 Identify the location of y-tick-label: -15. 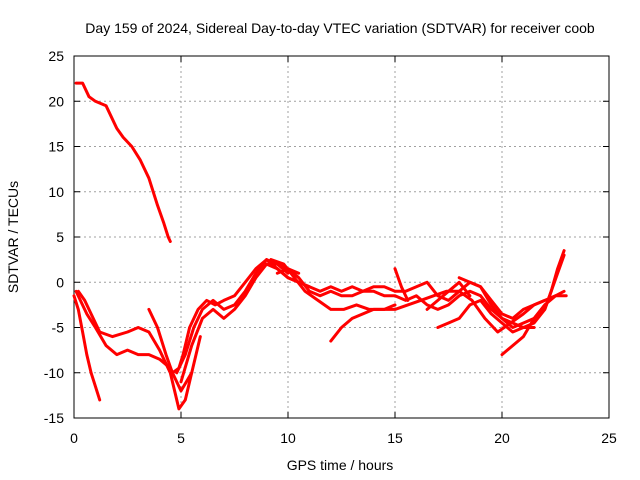
(54, 418).